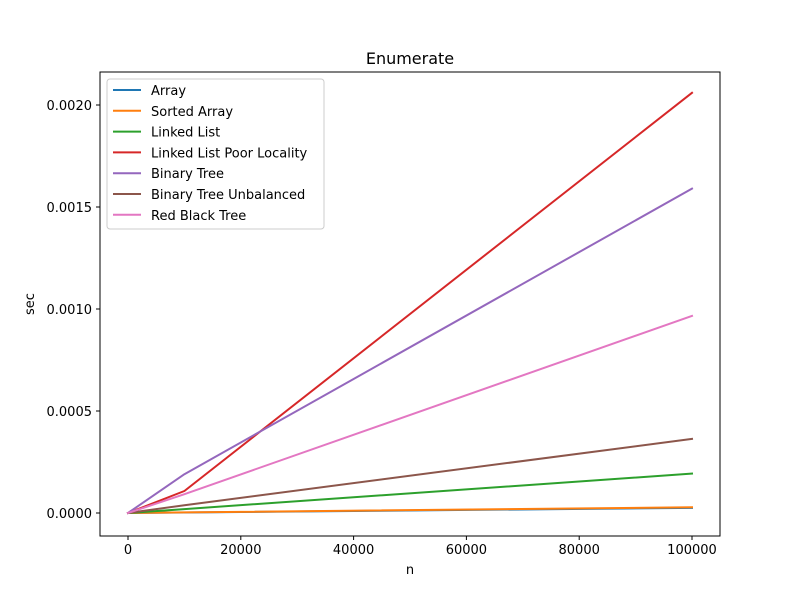  Describe the element at coordinates (410, 58) in the screenshot. I see `chart-title: Enumerate` at that location.